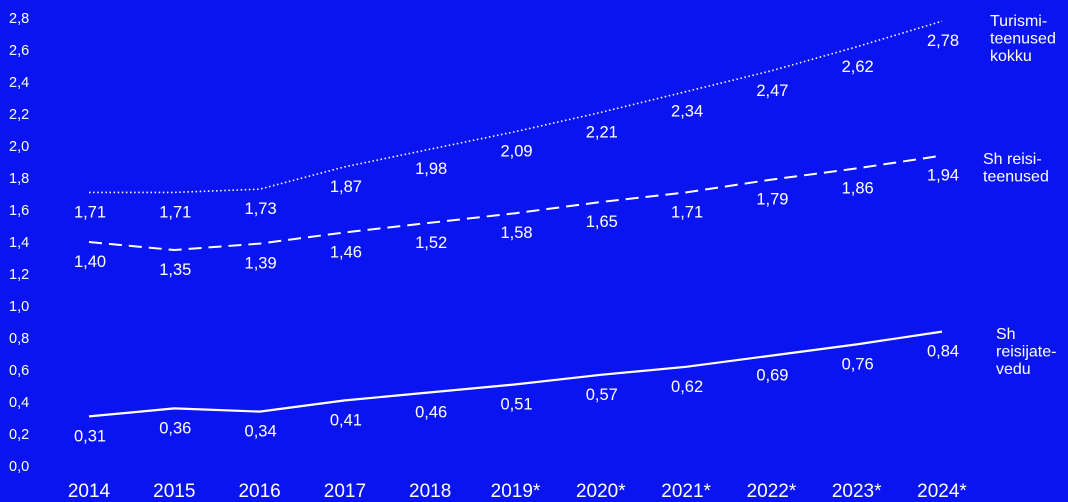 Image resolution: width=1068 pixels, height=502 pixels. What do you see at coordinates (345, 491) in the screenshot?
I see `x-tick-label: 2017` at bounding box center [345, 491].